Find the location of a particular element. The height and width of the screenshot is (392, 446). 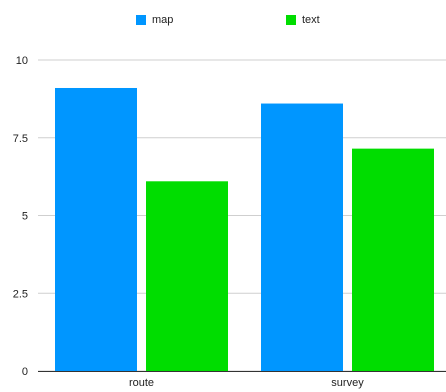

legend-label-map: map is located at coordinates (163, 20).